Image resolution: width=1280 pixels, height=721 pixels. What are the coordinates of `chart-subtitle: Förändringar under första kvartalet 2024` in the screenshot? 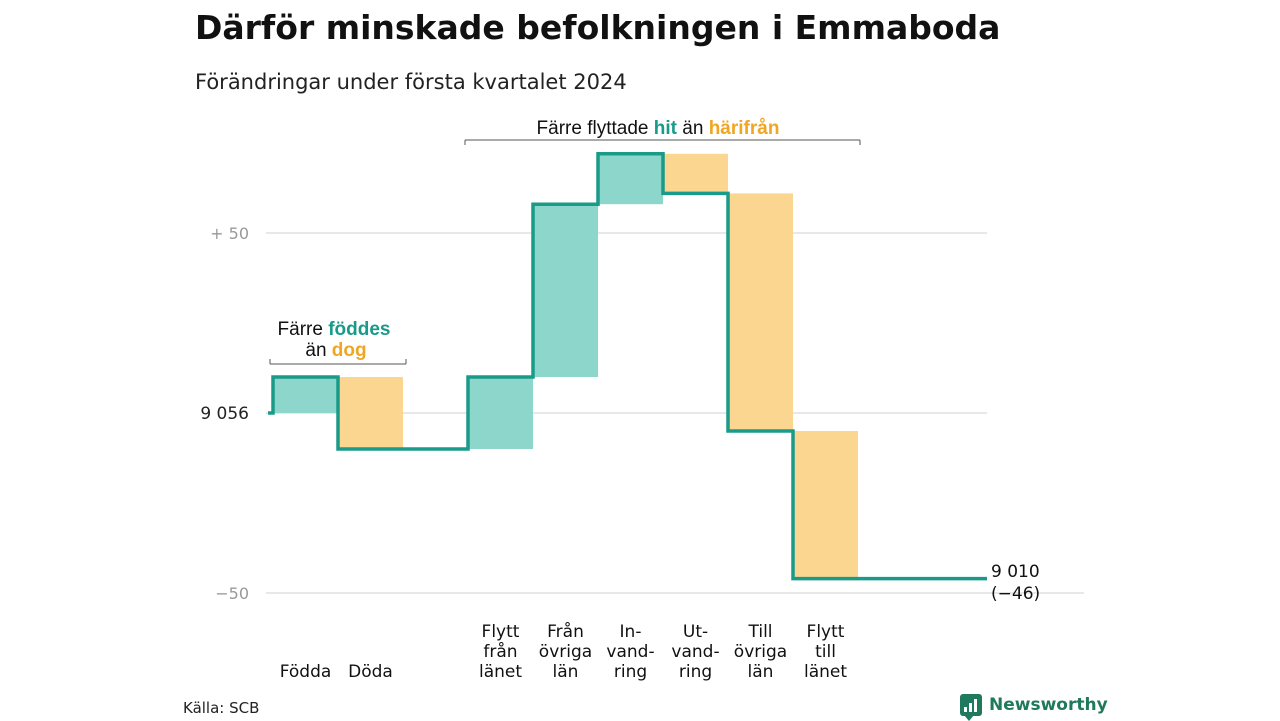 It's located at (411, 82).